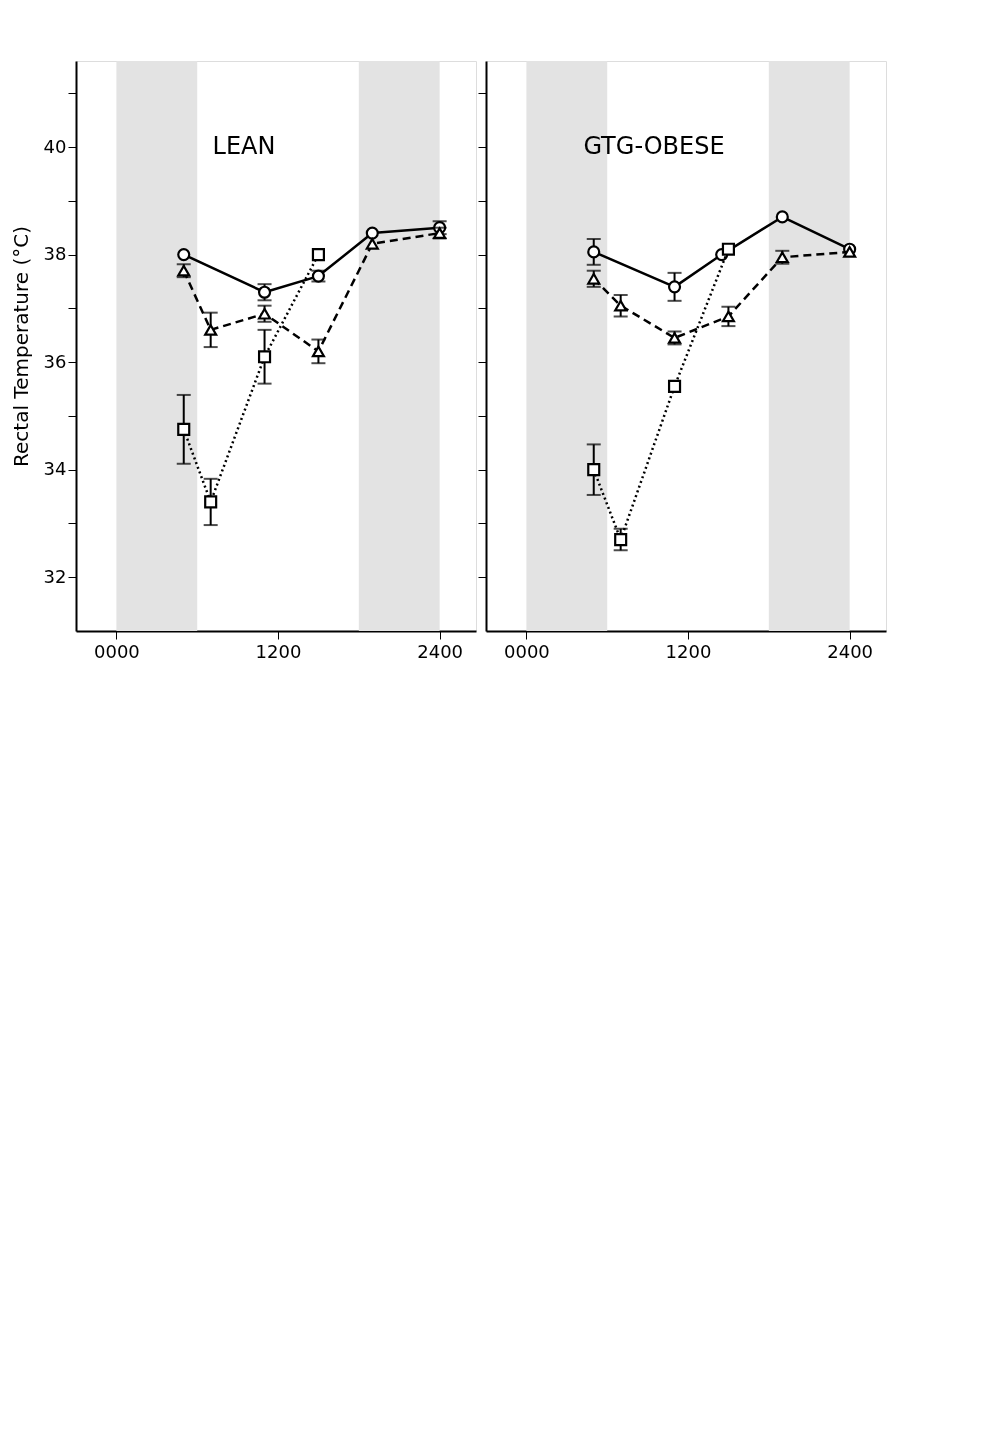  I want to click on y-tick-label: 32, so click(55, 576).